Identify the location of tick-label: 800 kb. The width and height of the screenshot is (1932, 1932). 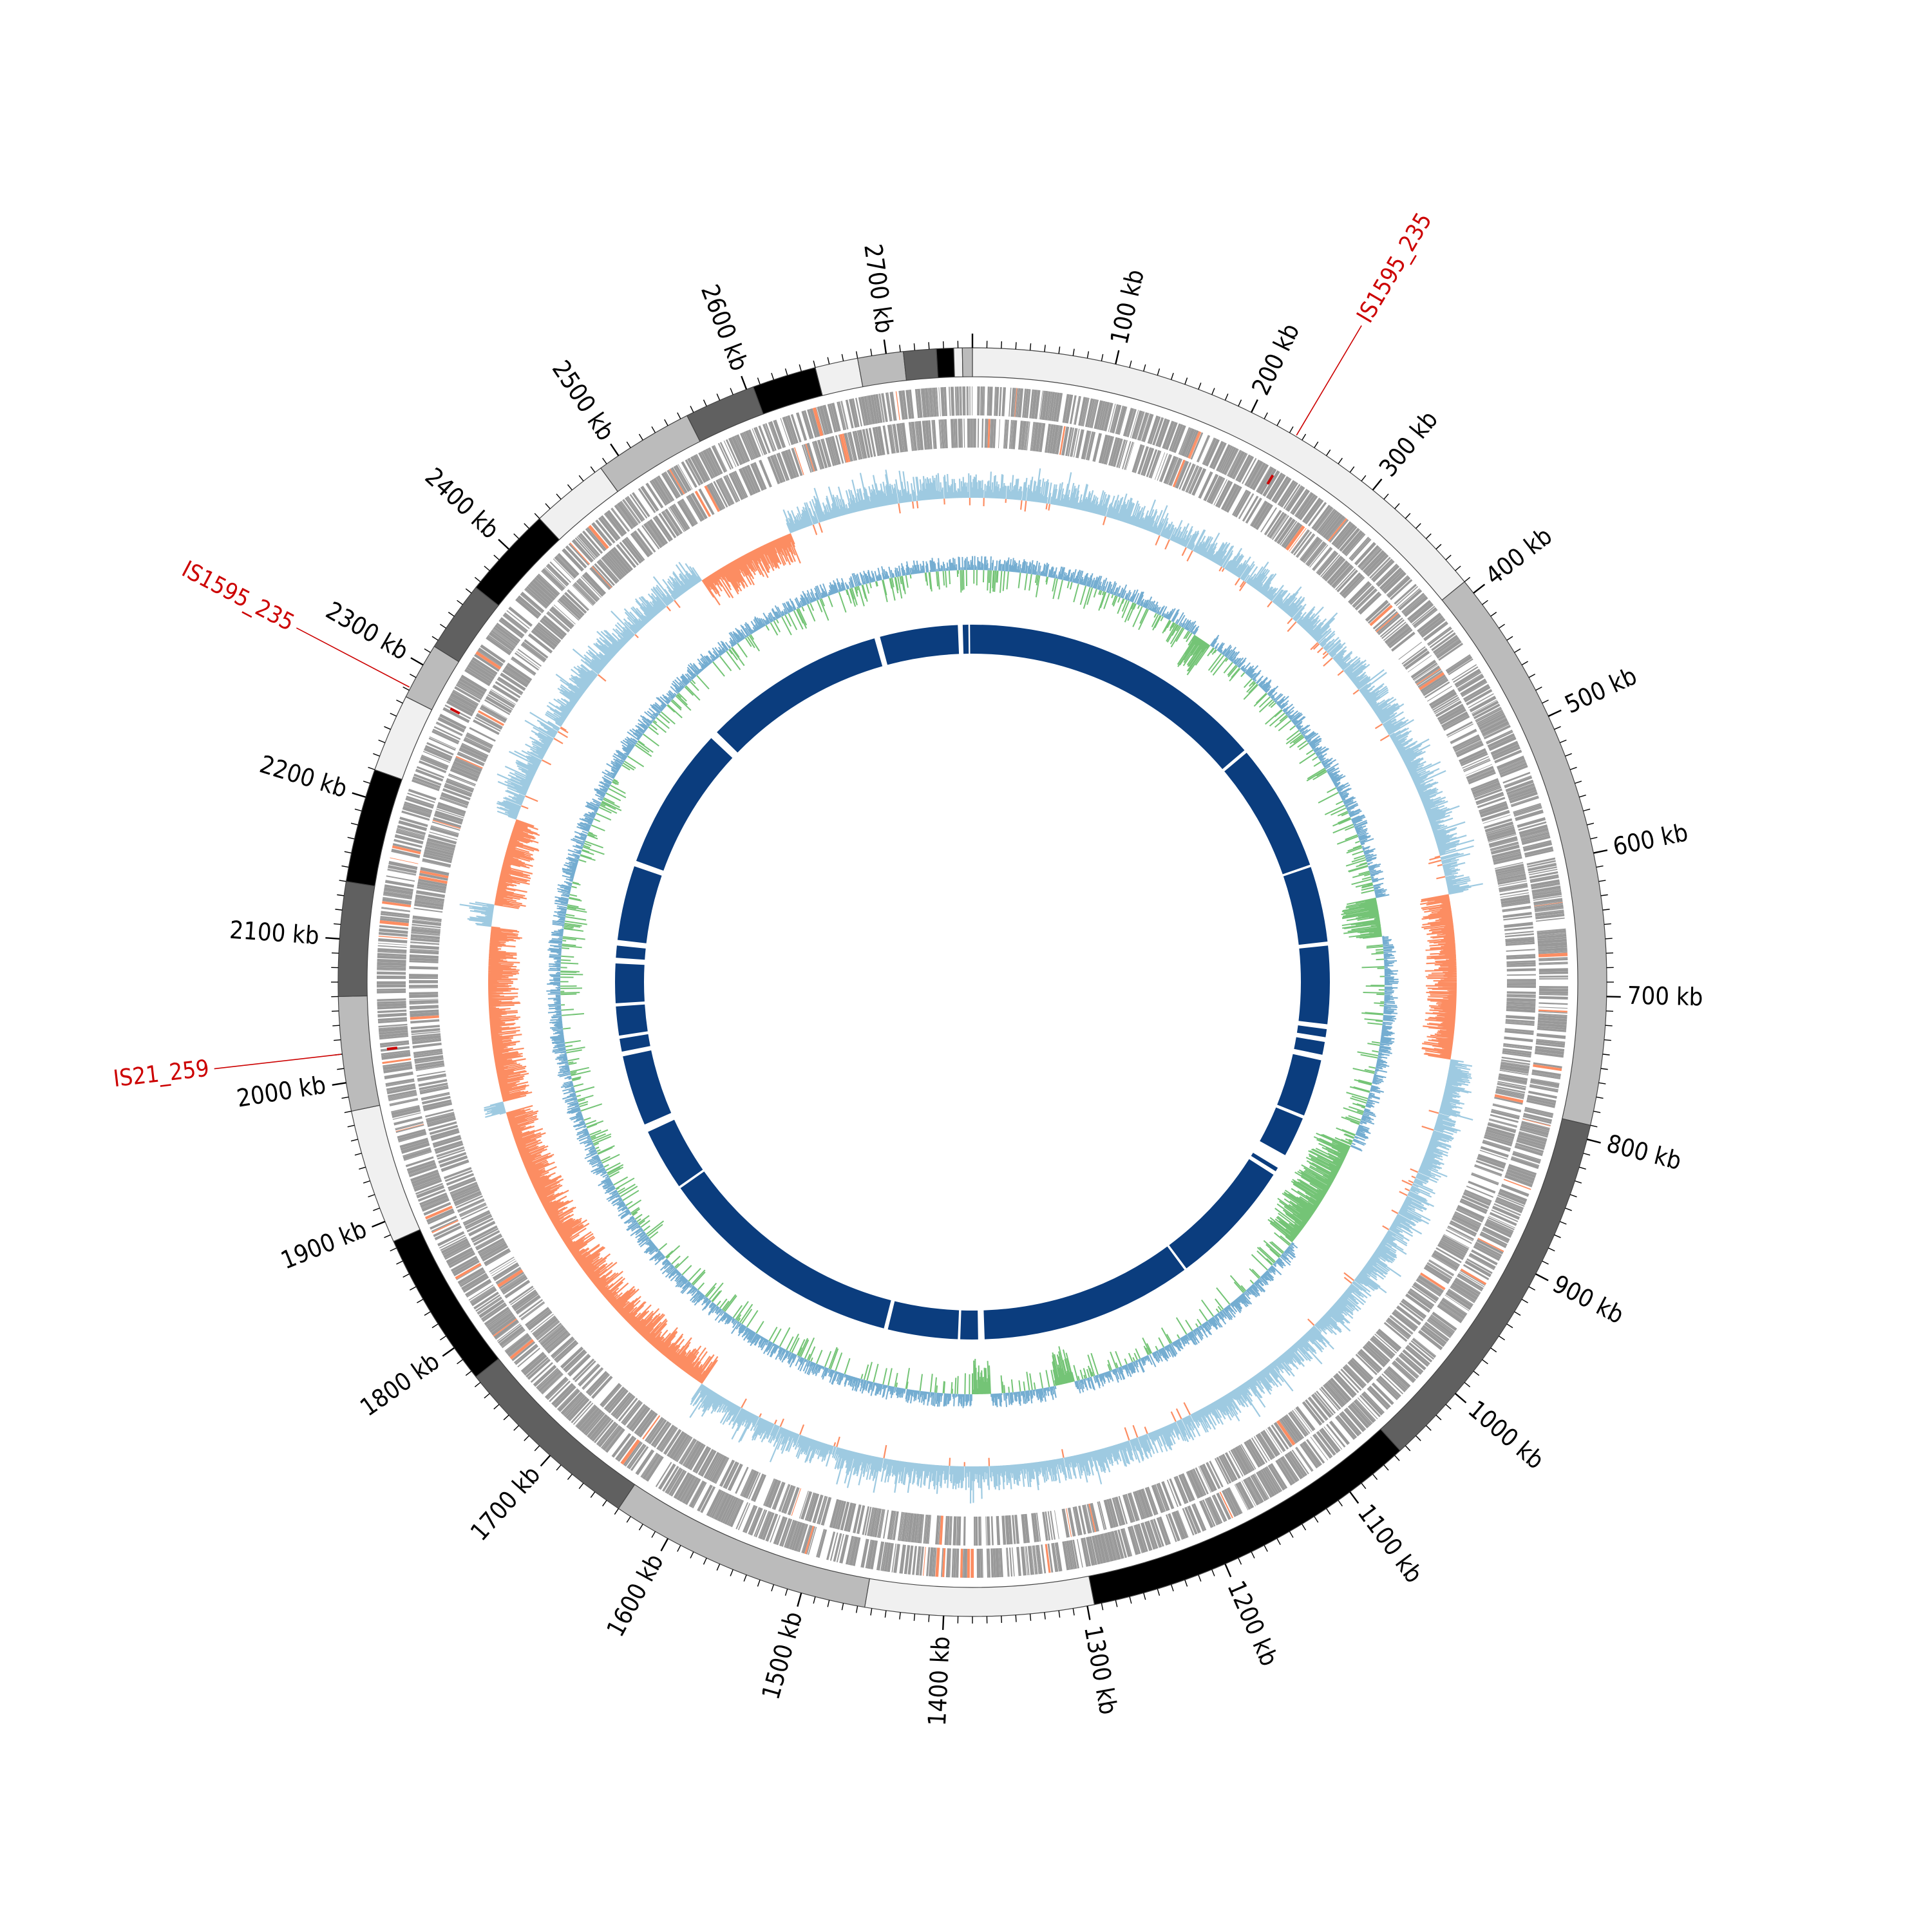
(1644, 1152).